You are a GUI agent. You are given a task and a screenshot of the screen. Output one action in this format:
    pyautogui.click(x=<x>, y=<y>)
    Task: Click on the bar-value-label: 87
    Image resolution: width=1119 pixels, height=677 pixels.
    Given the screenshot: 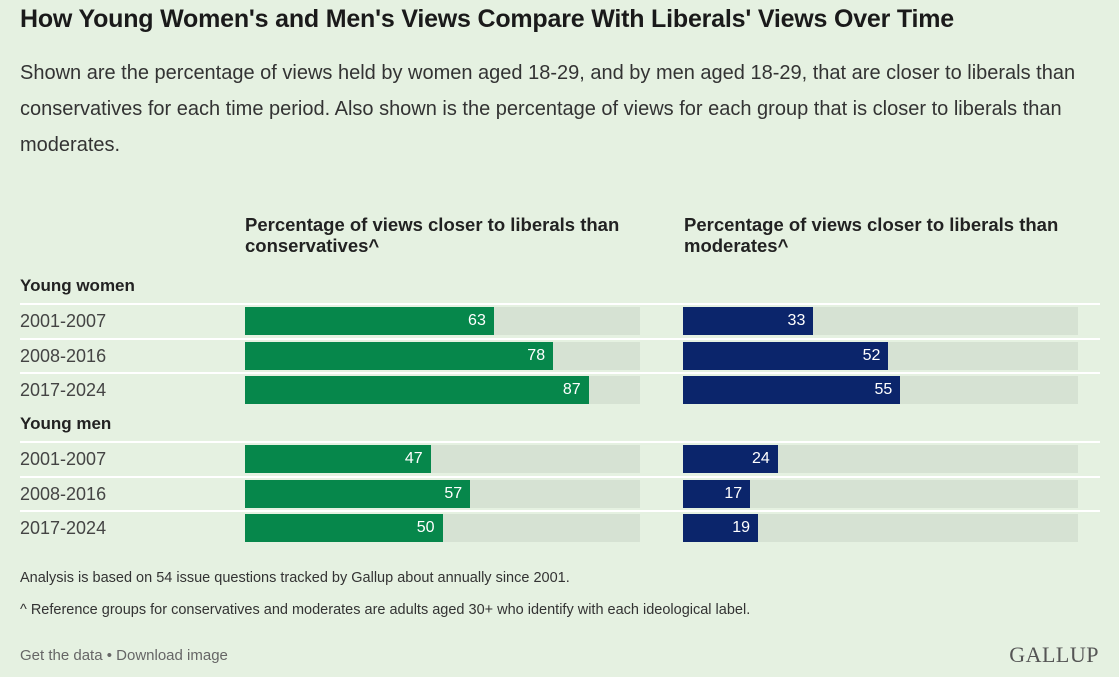 What is the action you would take?
    pyautogui.click(x=571, y=389)
    